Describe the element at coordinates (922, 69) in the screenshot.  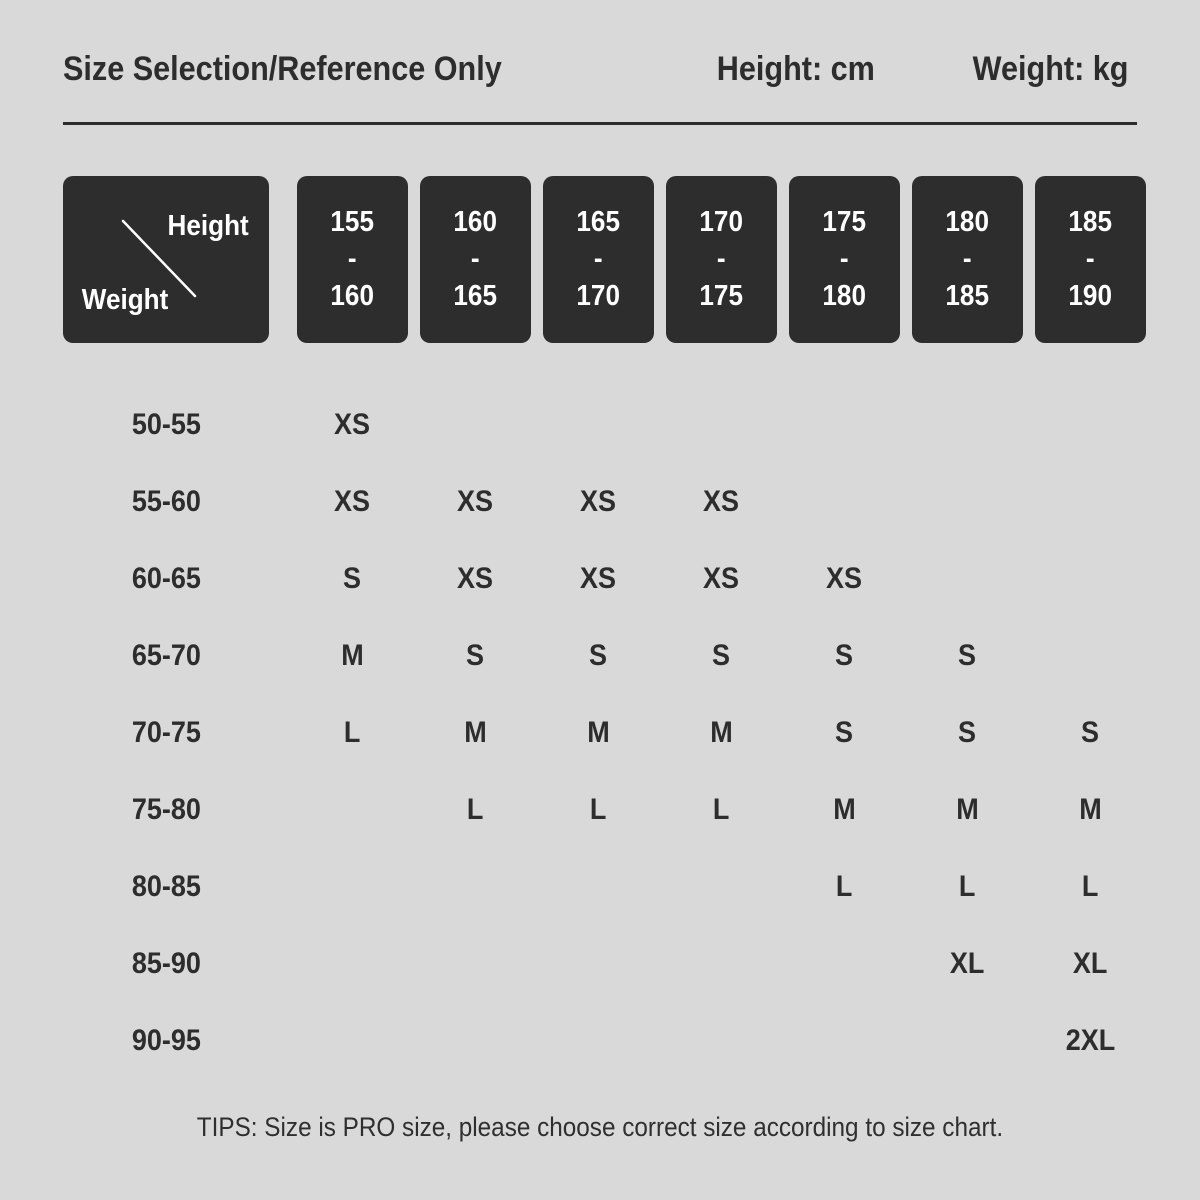
I see `unit-labels: Height: cm Weight: kg` at that location.